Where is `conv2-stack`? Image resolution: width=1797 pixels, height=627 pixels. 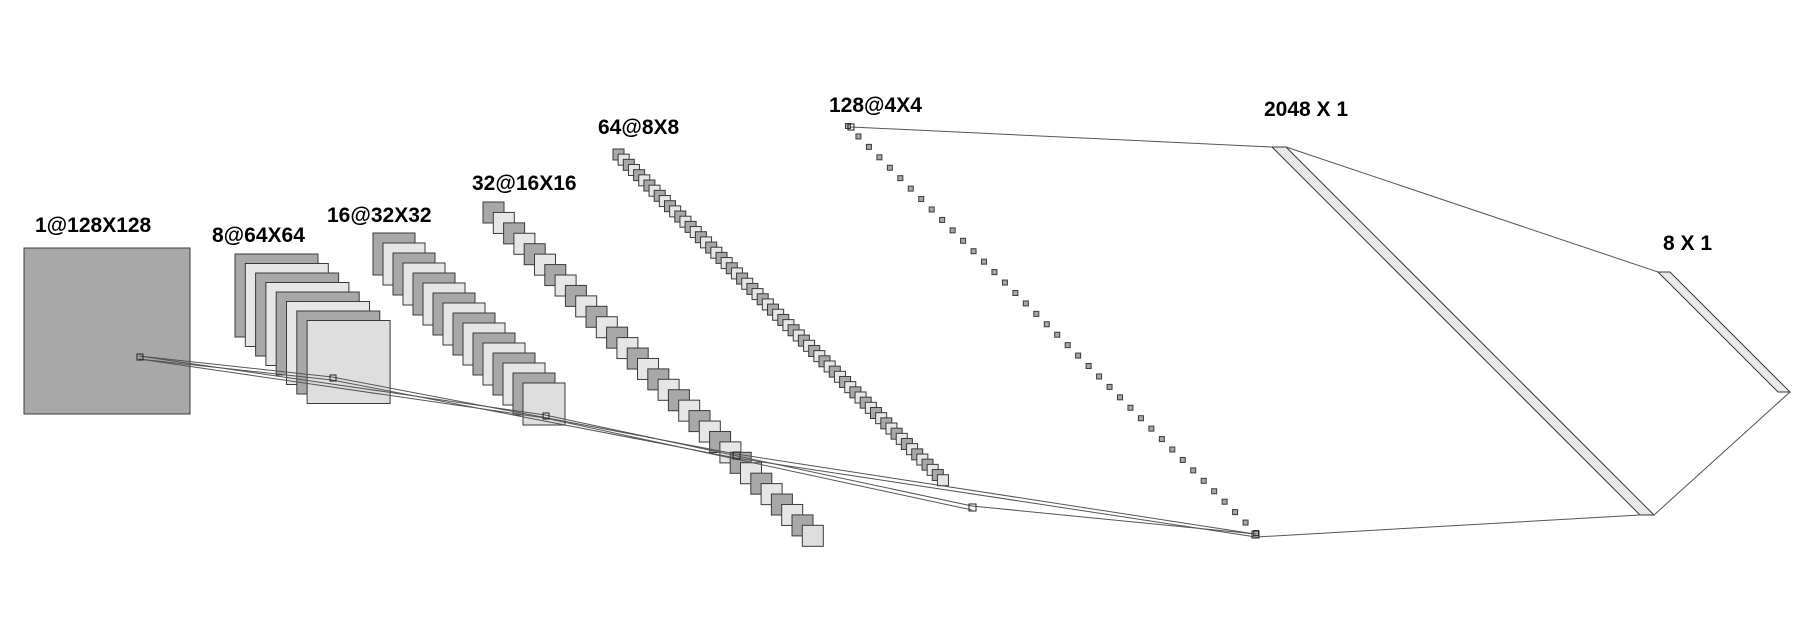 conv2-stack is located at coordinates (469, 329).